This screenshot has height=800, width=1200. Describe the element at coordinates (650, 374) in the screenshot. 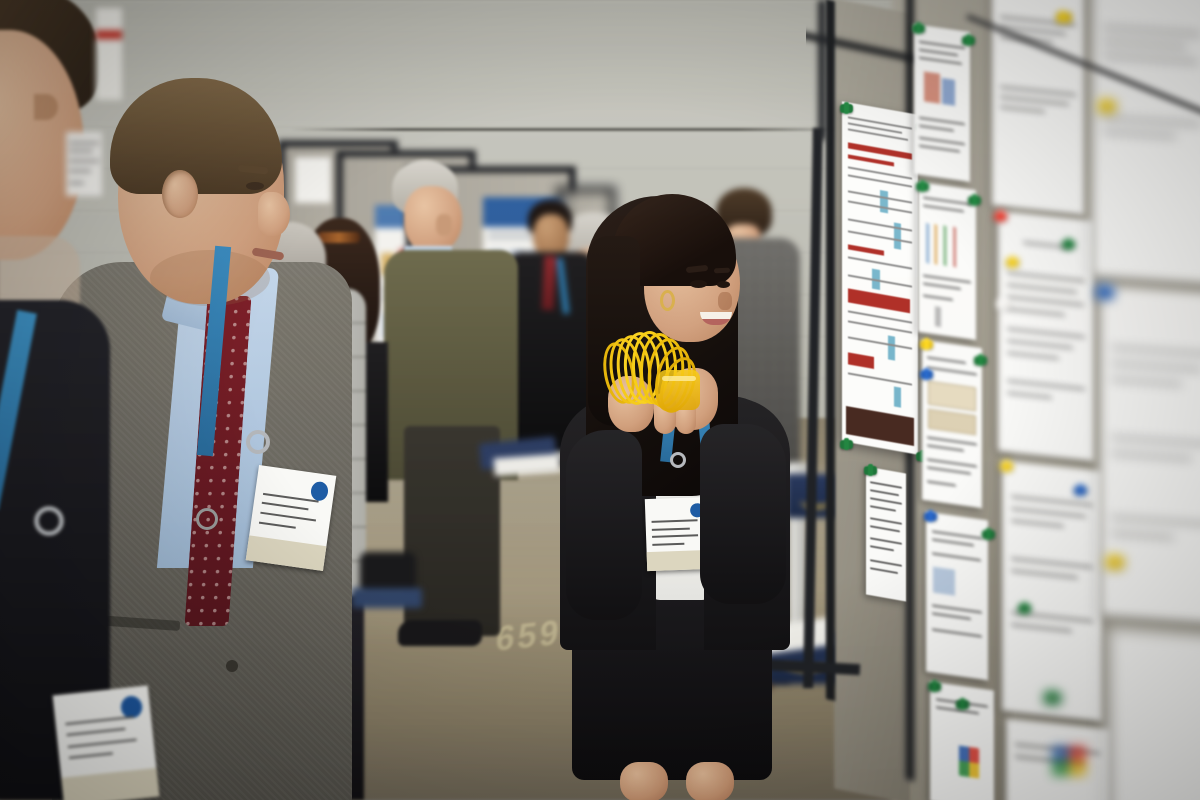

I see `slinky-toy` at that location.